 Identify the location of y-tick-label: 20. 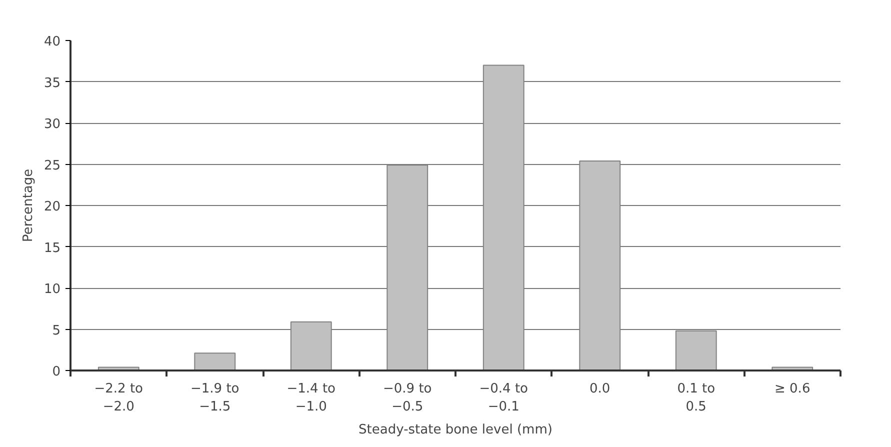
(52, 207).